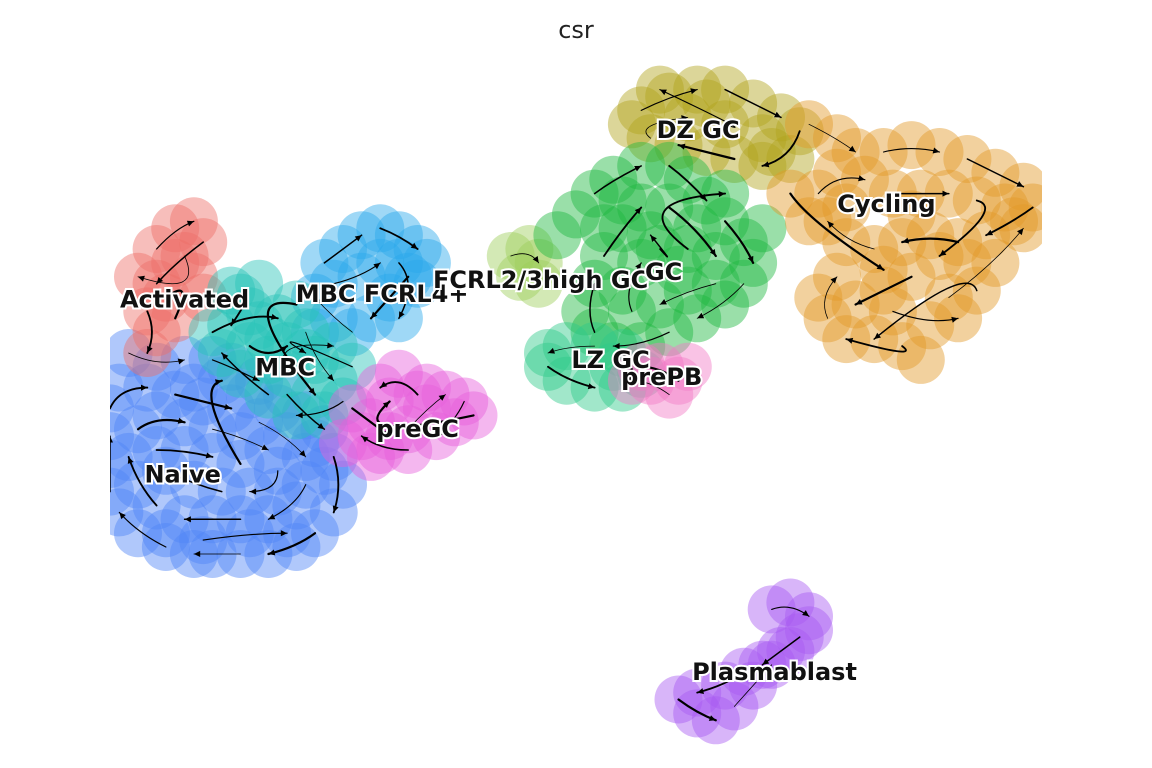  Describe the element at coordinates (663, 272) in the screenshot. I see `cluster-label-gc: GC` at that location.